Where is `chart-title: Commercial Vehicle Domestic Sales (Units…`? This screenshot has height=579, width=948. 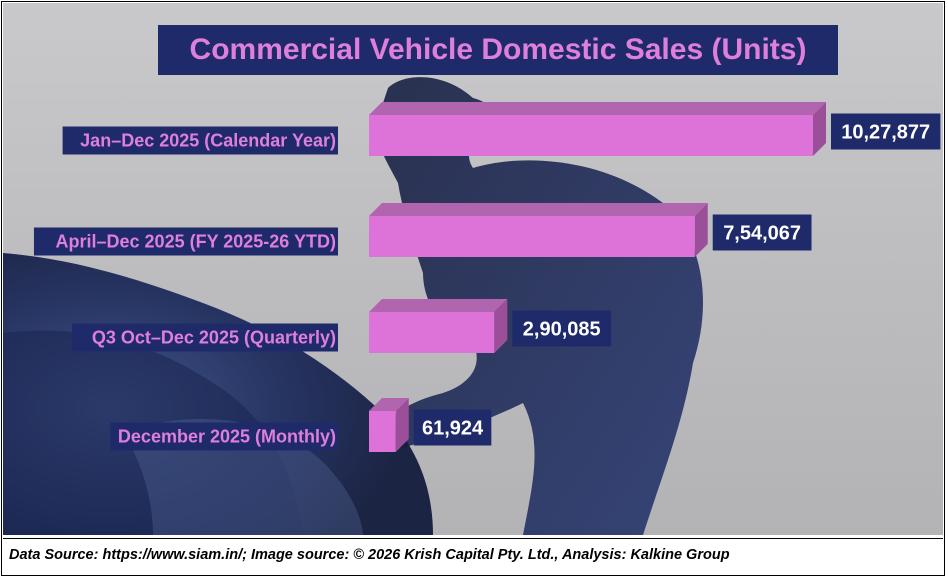 chart-title: Commercial Vehicle Domestic Sales (Units… is located at coordinates (498, 49).